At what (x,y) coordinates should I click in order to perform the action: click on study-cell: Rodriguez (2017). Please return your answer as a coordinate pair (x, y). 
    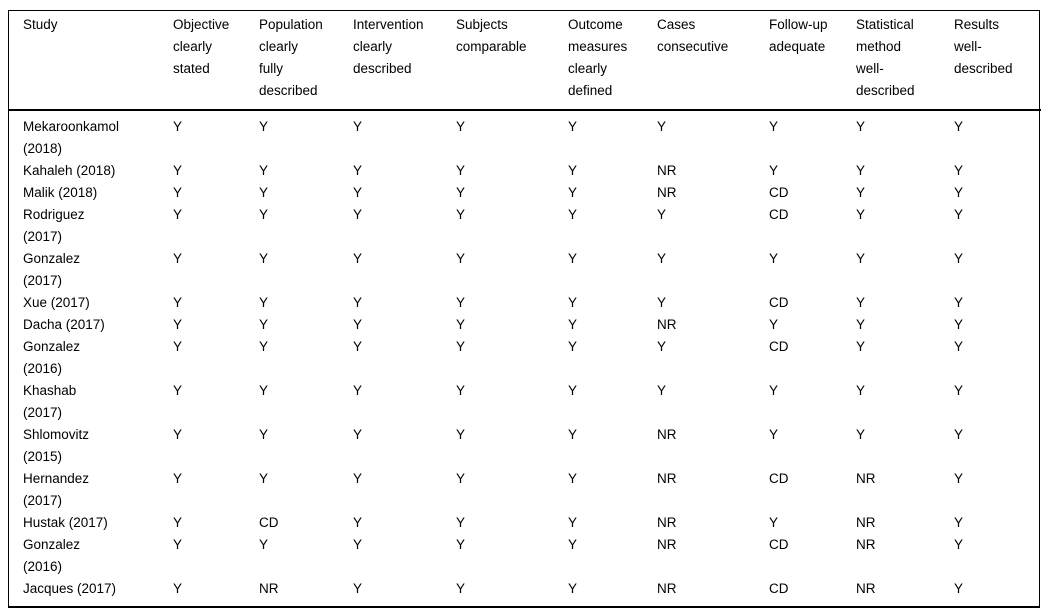
    Looking at the image, I should click on (54, 225).